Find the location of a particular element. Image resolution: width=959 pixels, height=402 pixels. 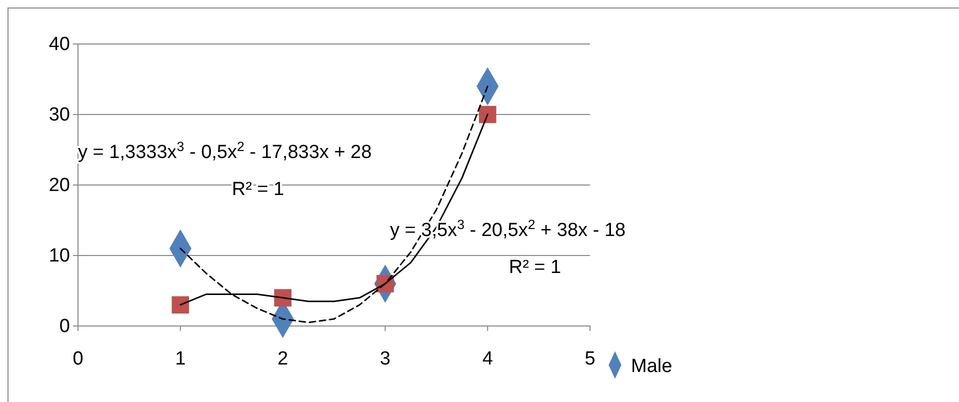

annotation: y = 1,3333x$^{3}$ - 0,5x$^{2}$ - 17,833x + 28 is located at coordinates (225, 150).